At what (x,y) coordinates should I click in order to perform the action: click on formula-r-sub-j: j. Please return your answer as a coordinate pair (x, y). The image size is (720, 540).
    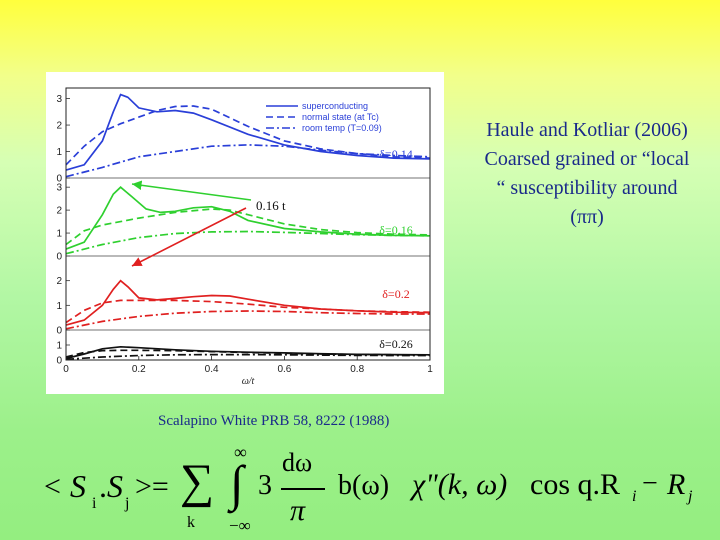
    Looking at the image, I should click on (690, 496).